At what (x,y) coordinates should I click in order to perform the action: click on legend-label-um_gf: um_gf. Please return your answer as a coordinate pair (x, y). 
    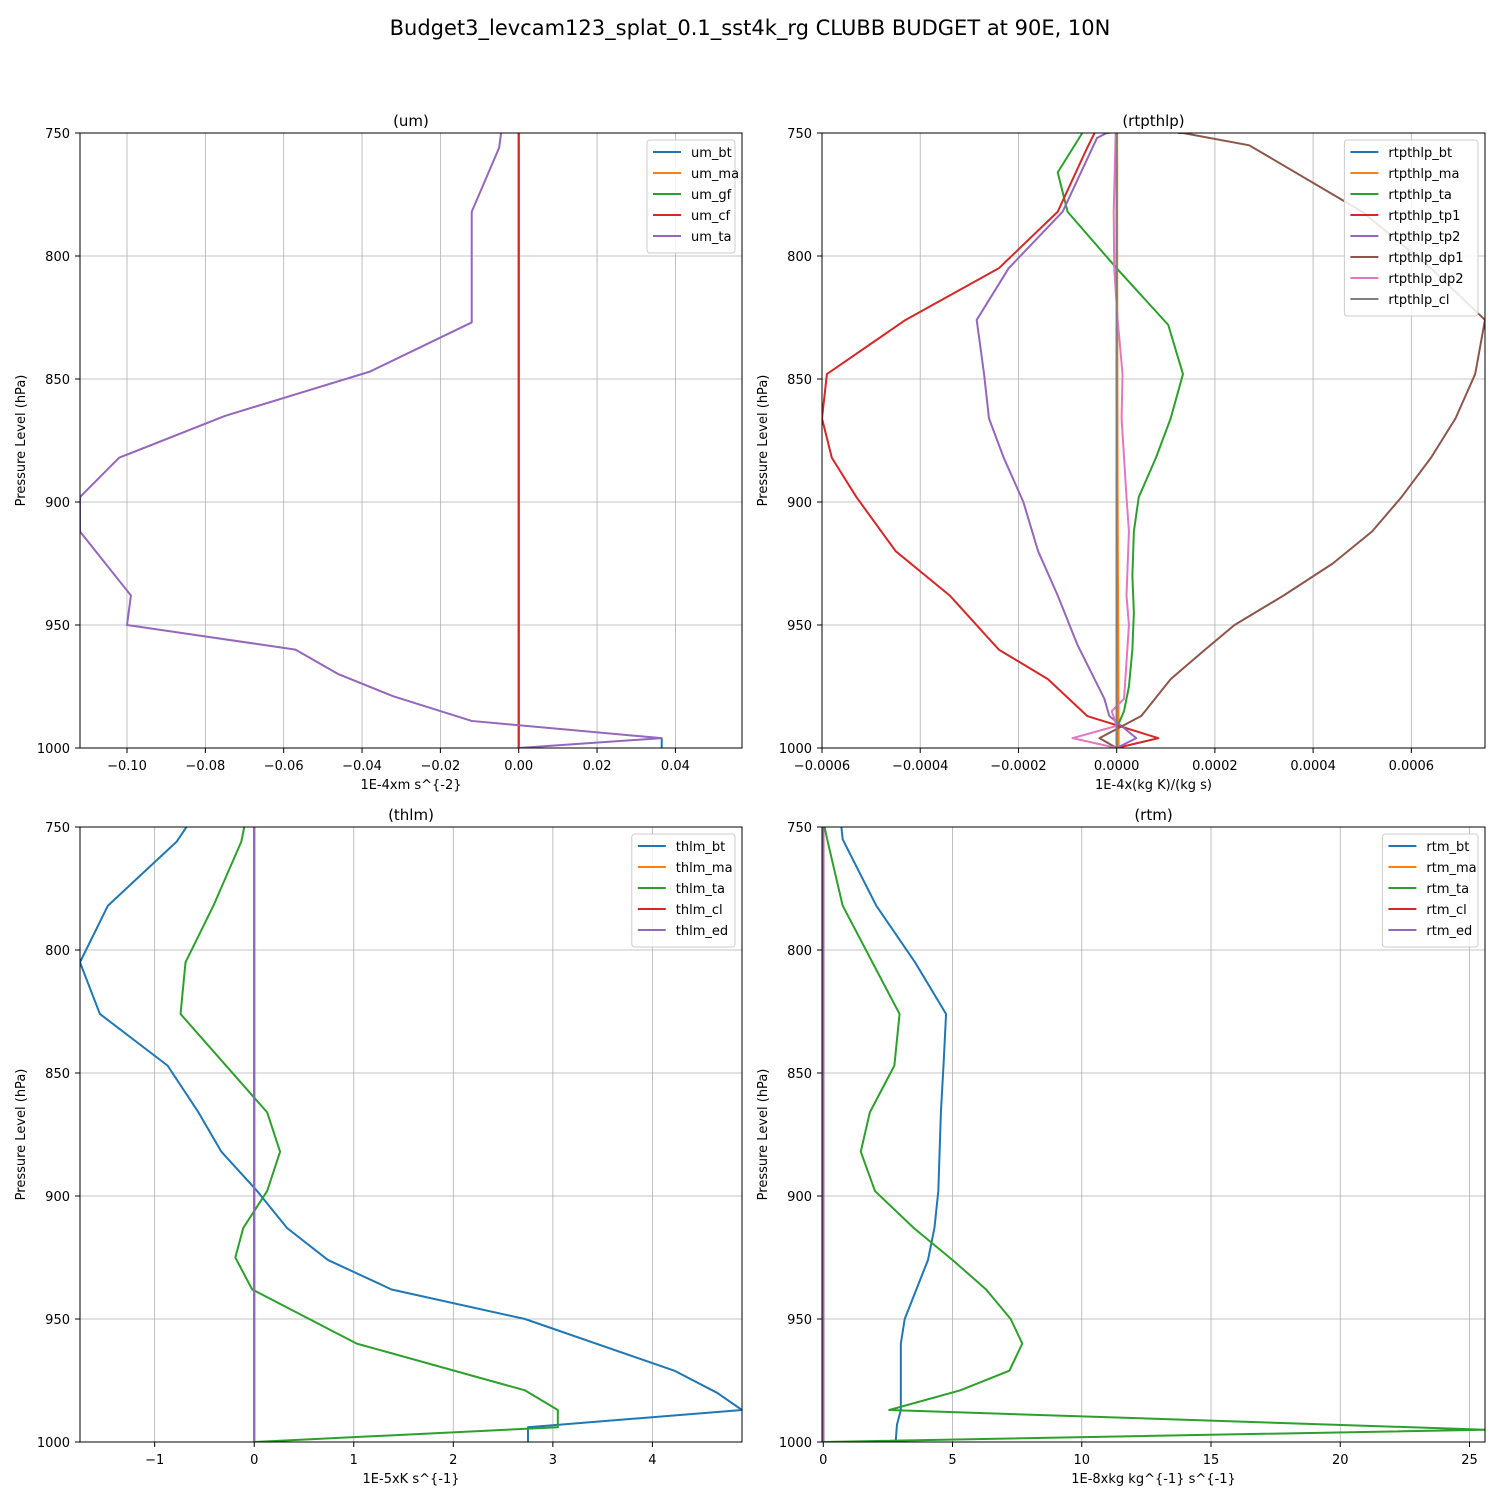
    Looking at the image, I should click on (711, 195).